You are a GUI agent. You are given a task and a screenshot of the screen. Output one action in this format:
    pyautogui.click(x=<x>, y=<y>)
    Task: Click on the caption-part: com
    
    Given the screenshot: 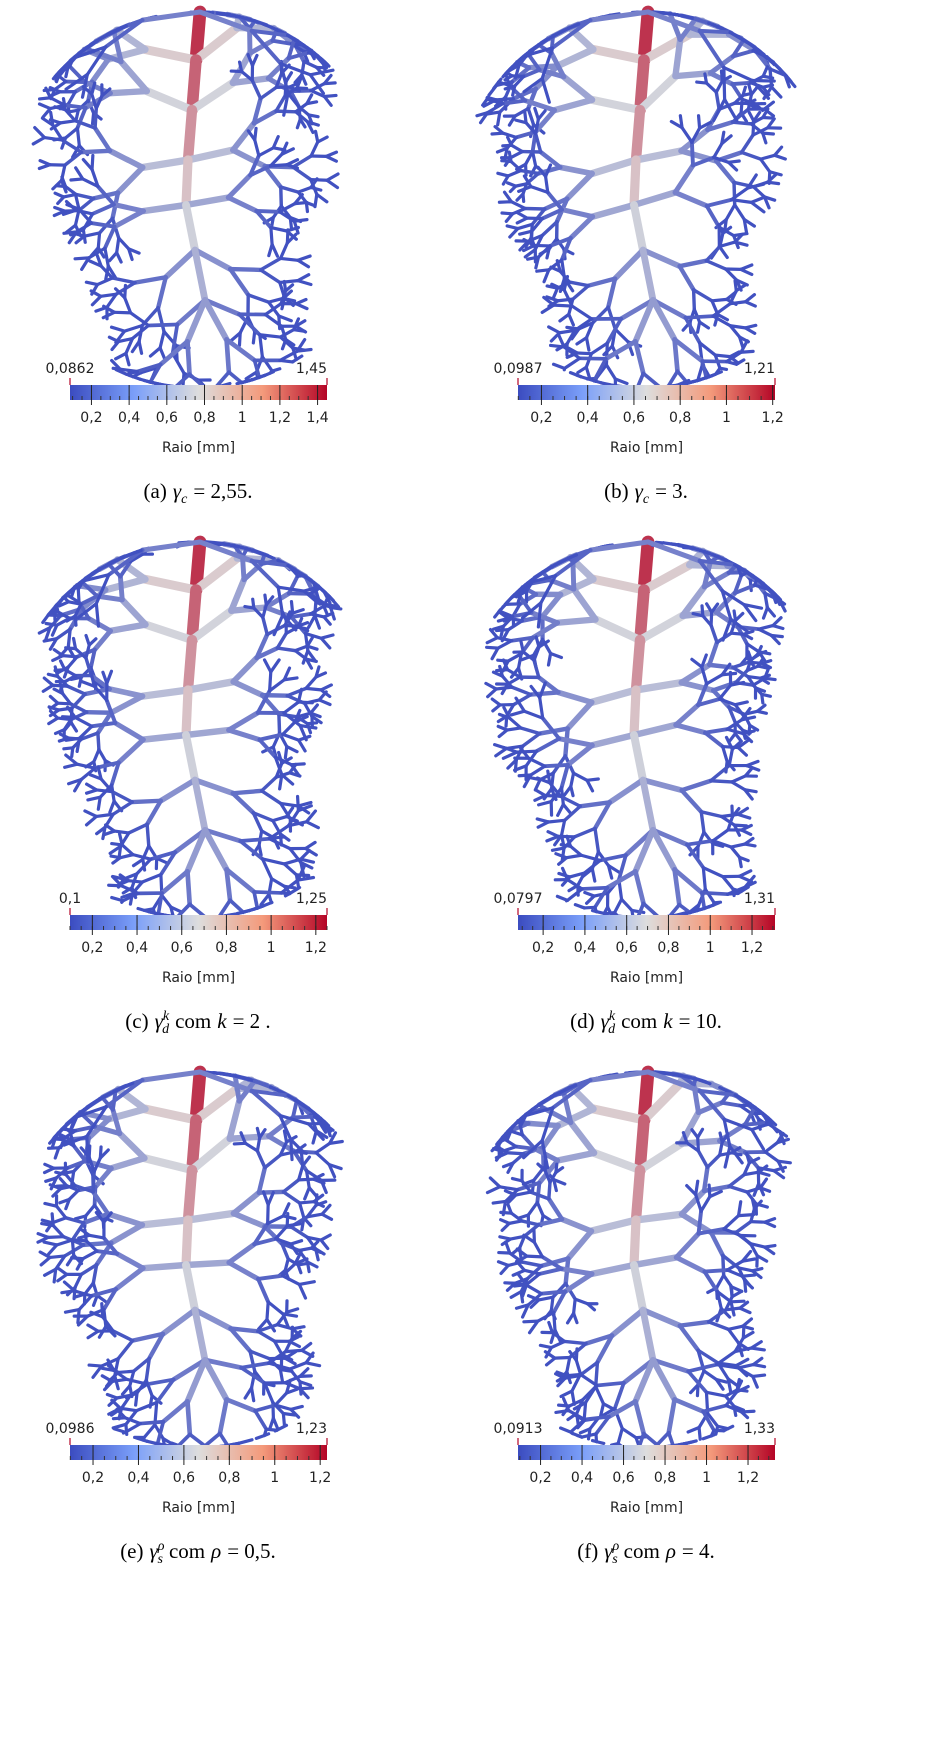 What is the action you would take?
    pyautogui.click(x=642, y=1551)
    